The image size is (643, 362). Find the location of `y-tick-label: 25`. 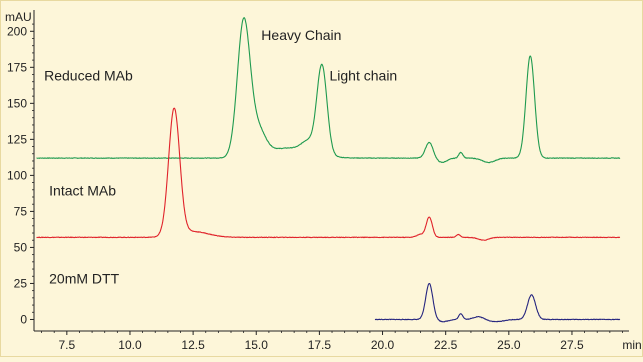

y-tick-label: 25 is located at coordinates (21, 283).